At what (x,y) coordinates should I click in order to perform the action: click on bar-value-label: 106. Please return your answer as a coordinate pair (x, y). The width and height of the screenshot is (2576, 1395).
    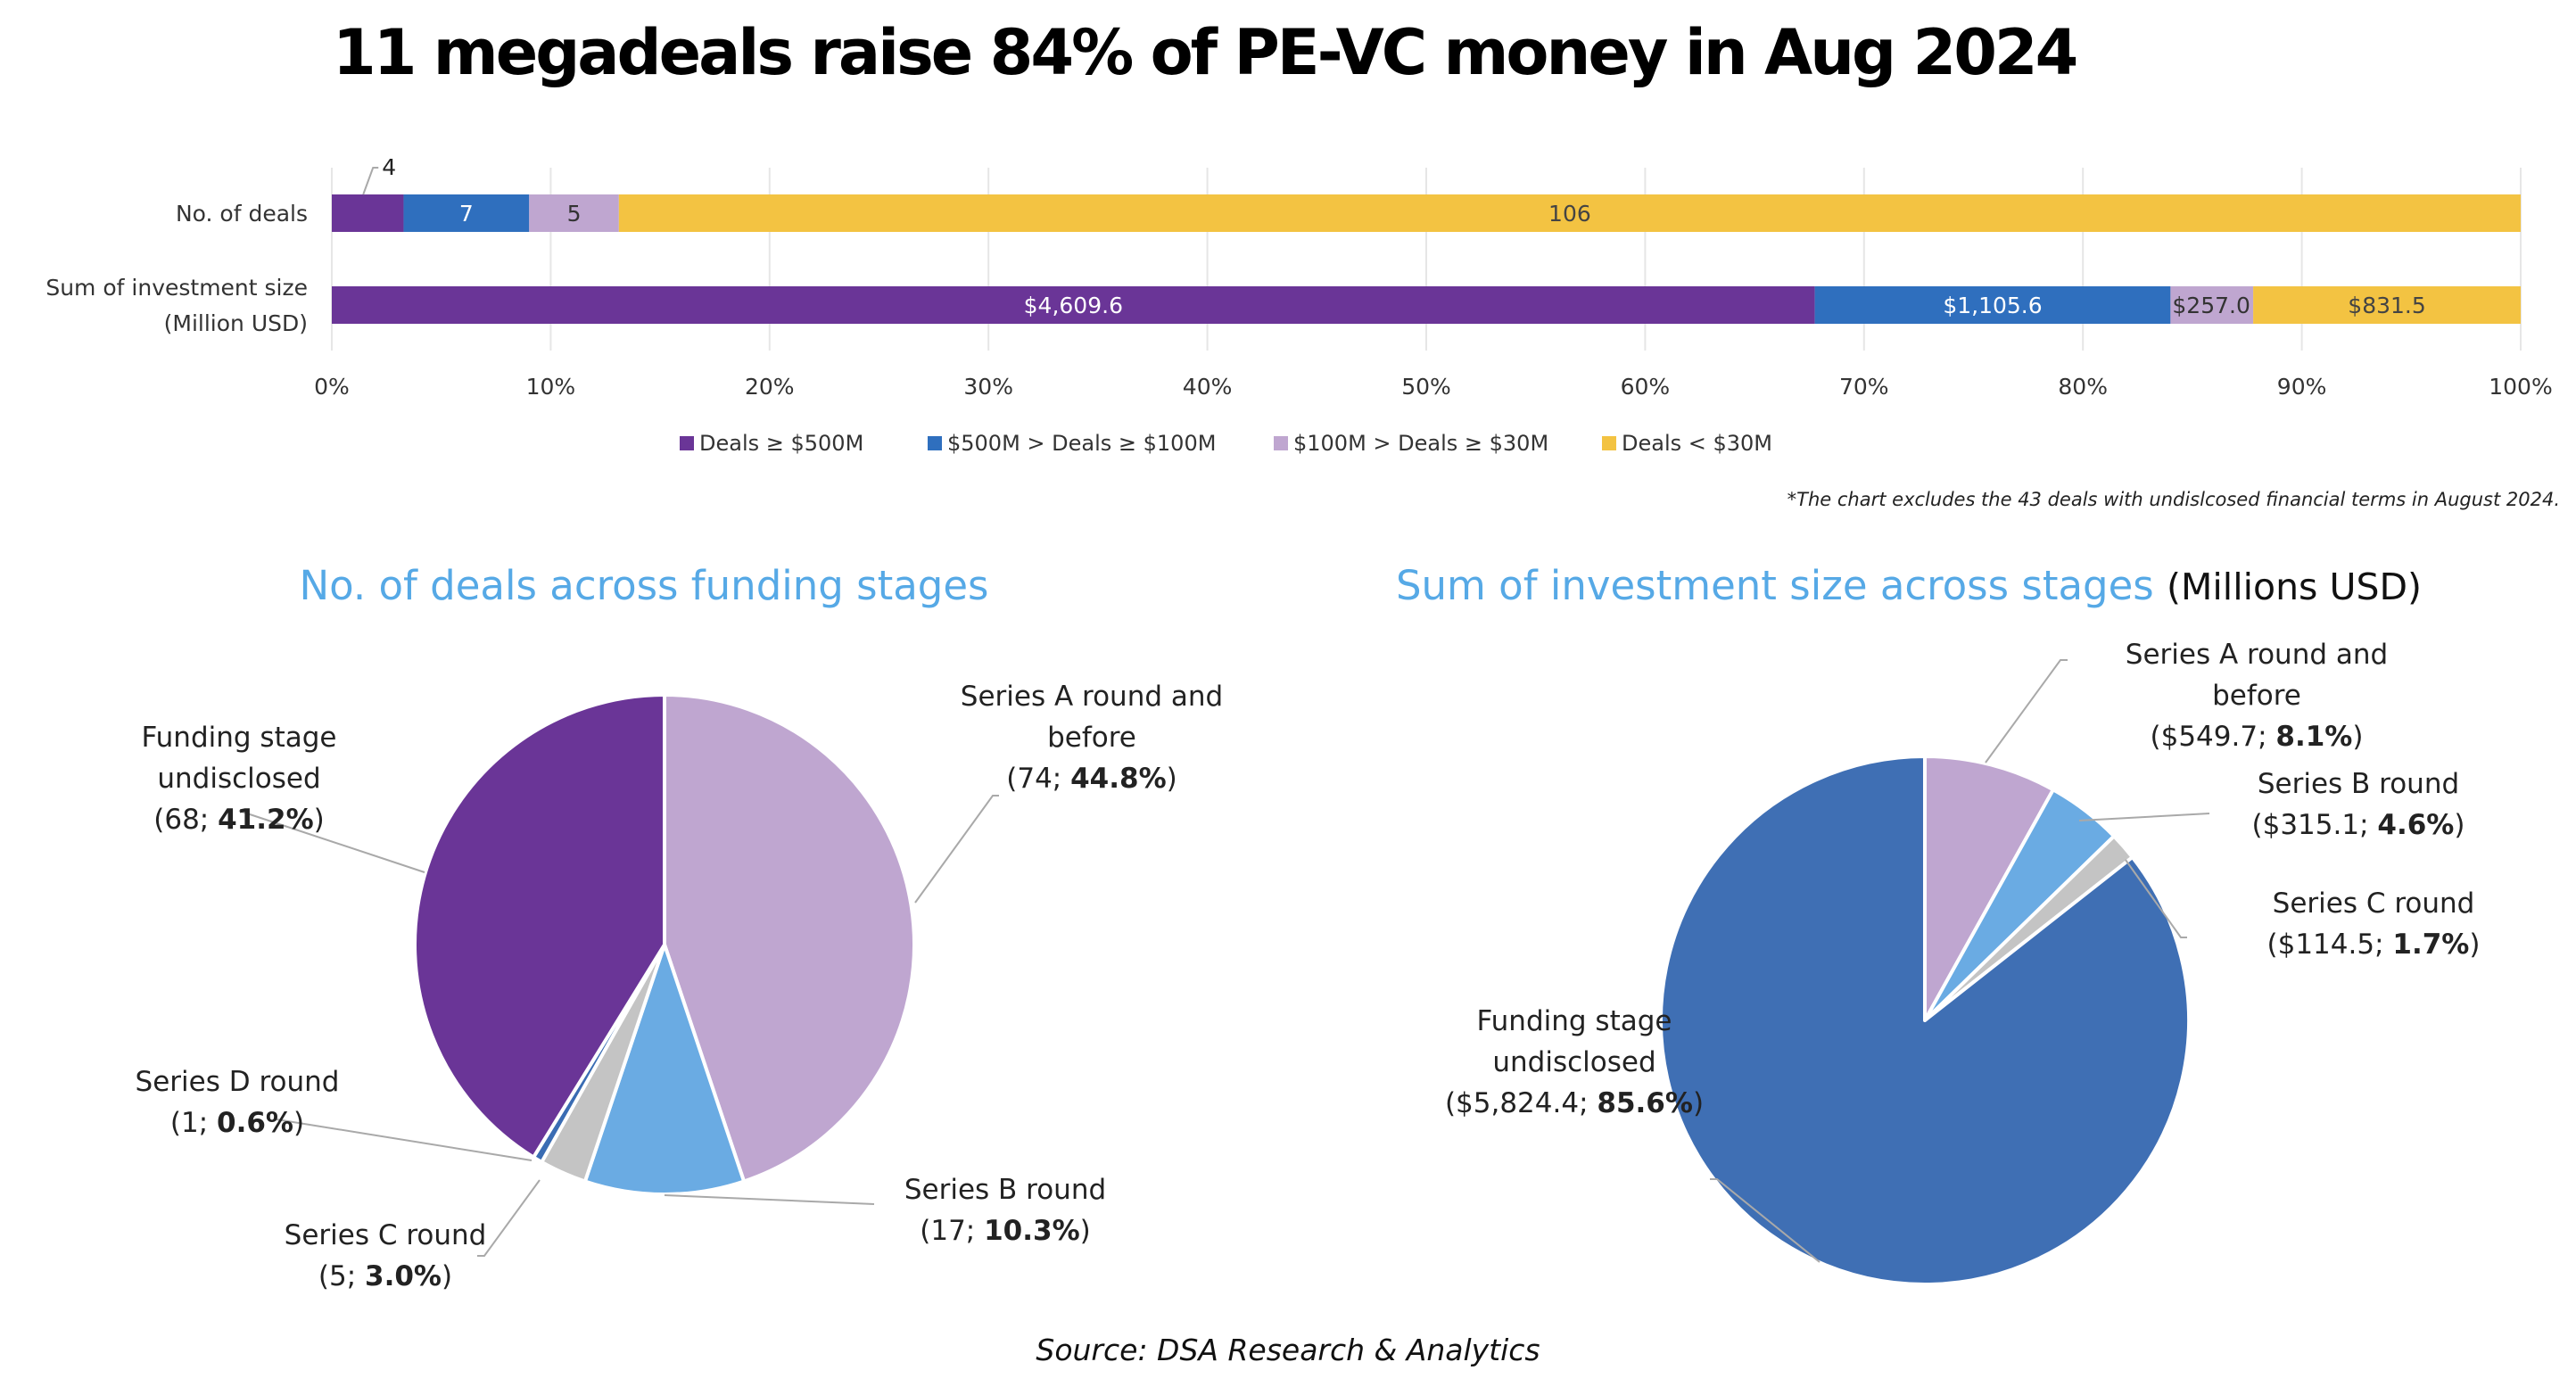
    Looking at the image, I should click on (1570, 214).